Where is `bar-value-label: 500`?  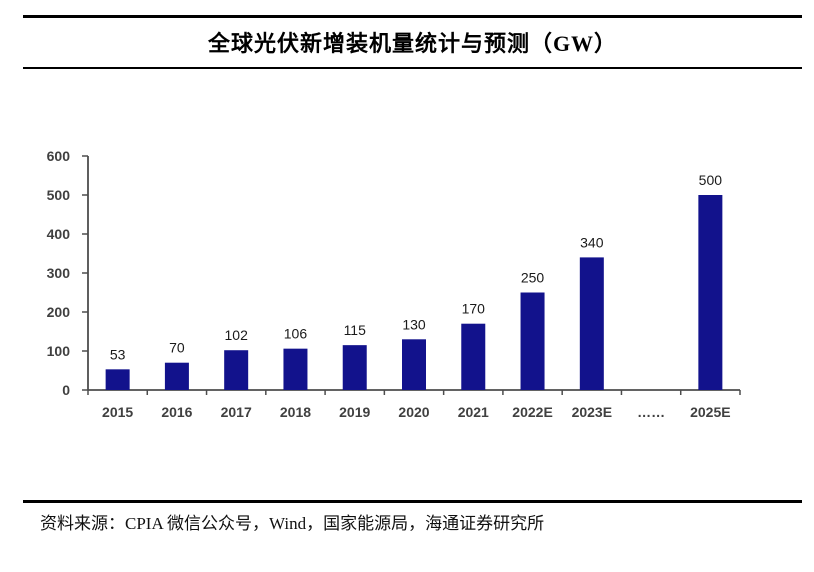 bar-value-label: 500 is located at coordinates (711, 180).